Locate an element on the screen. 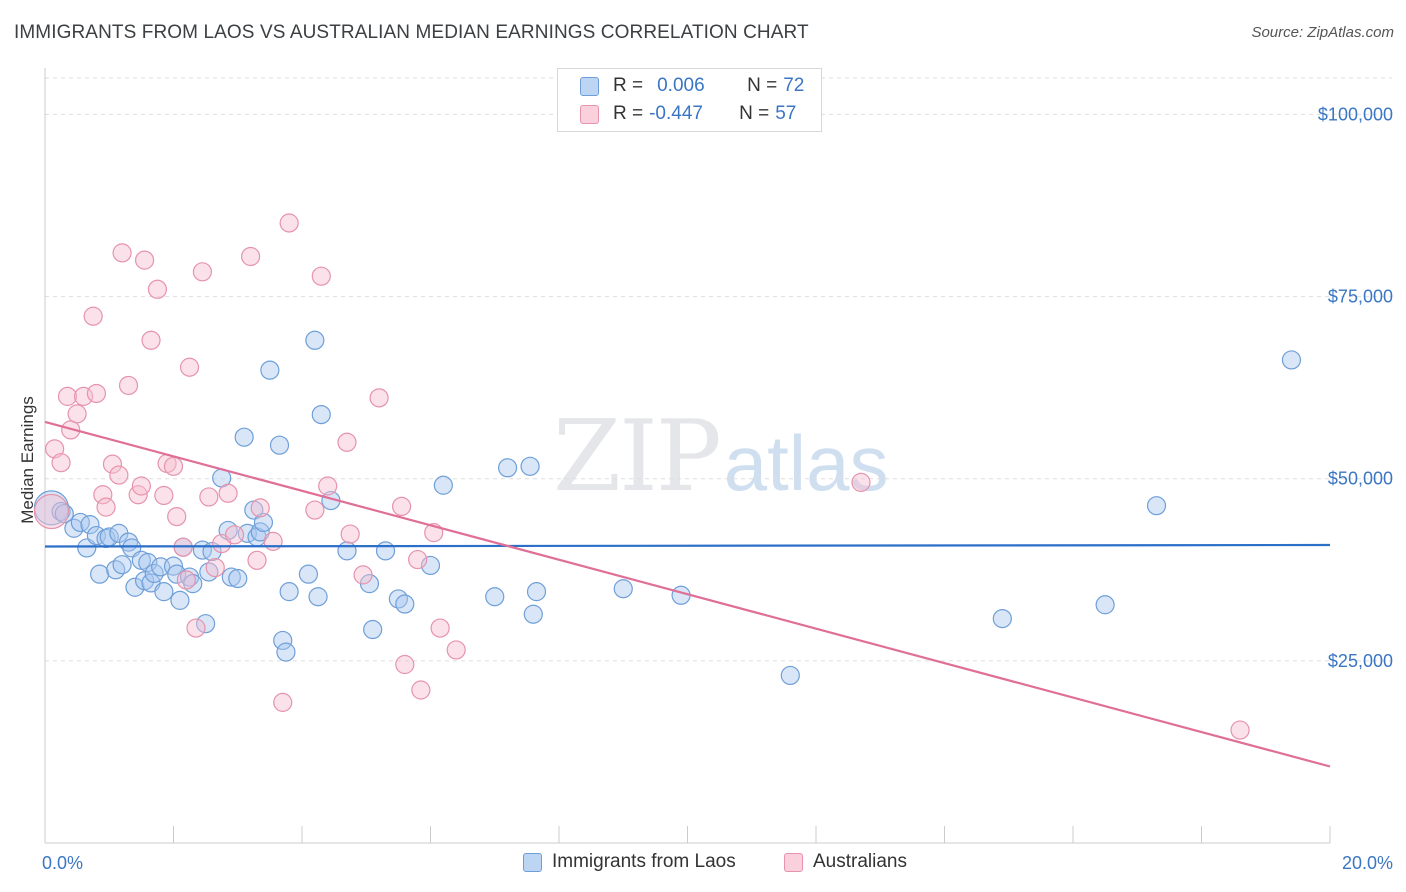  y-tick-label: $100,000 is located at coordinates (1355, 114).